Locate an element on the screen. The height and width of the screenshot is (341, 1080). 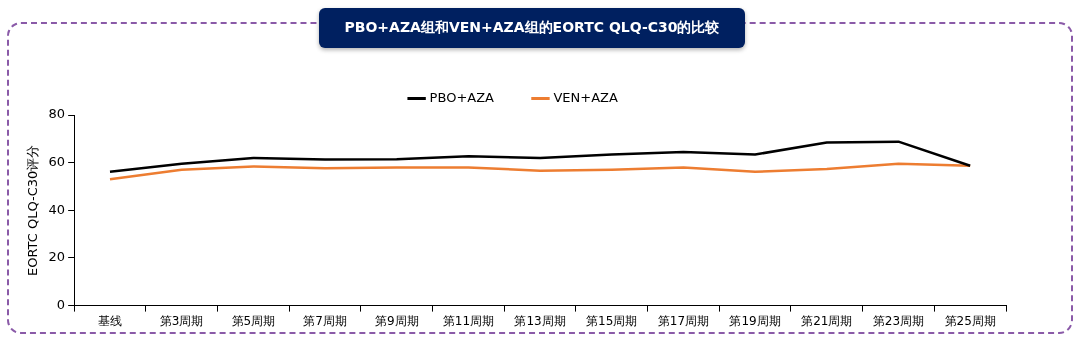
x-tick-label: 第17周期 is located at coordinates (683, 320).